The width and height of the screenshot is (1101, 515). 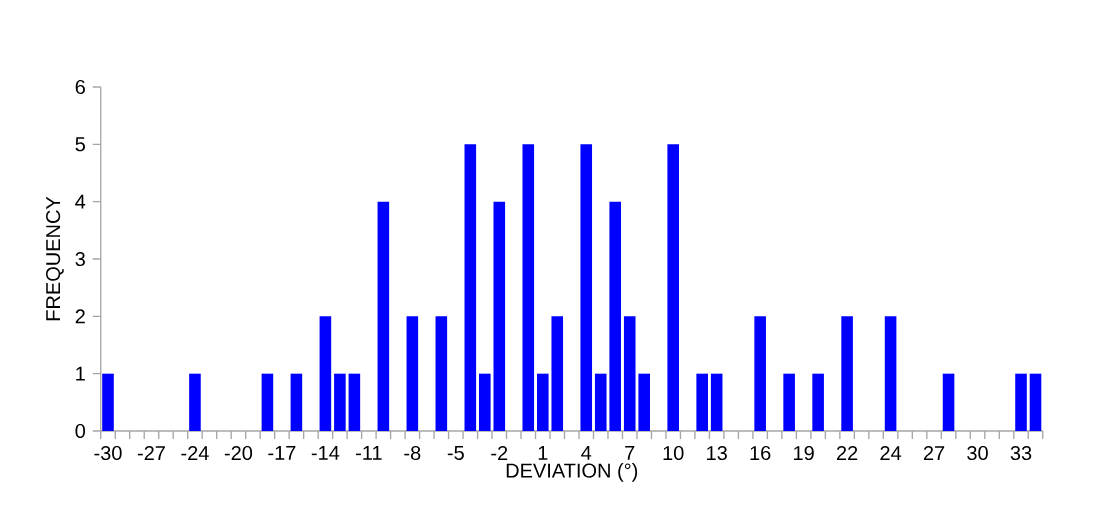 I want to click on x-tick-label: -2, so click(x=499, y=452).